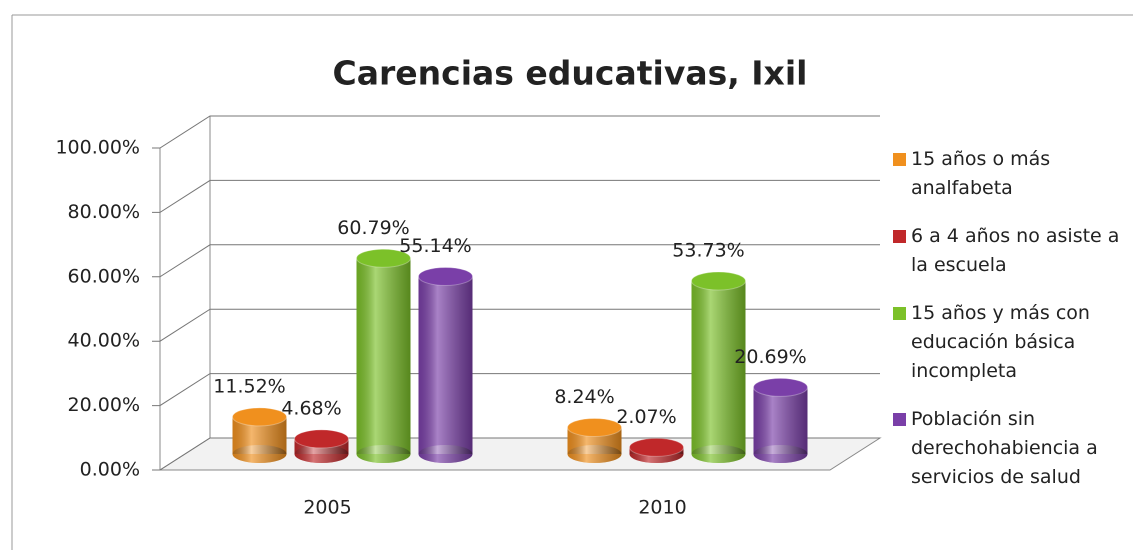 The width and height of the screenshot is (1133, 550). Describe the element at coordinates (708, 250) in the screenshot. I see `value-label: 53.73%` at that location.